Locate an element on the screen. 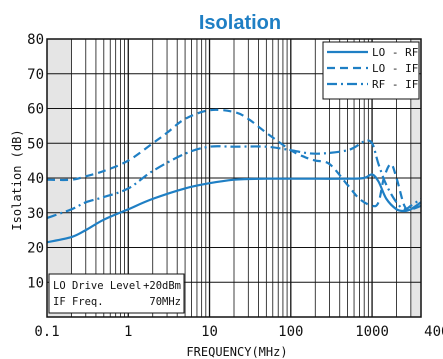  legend-label-2: RF - IF is located at coordinates (395, 84).